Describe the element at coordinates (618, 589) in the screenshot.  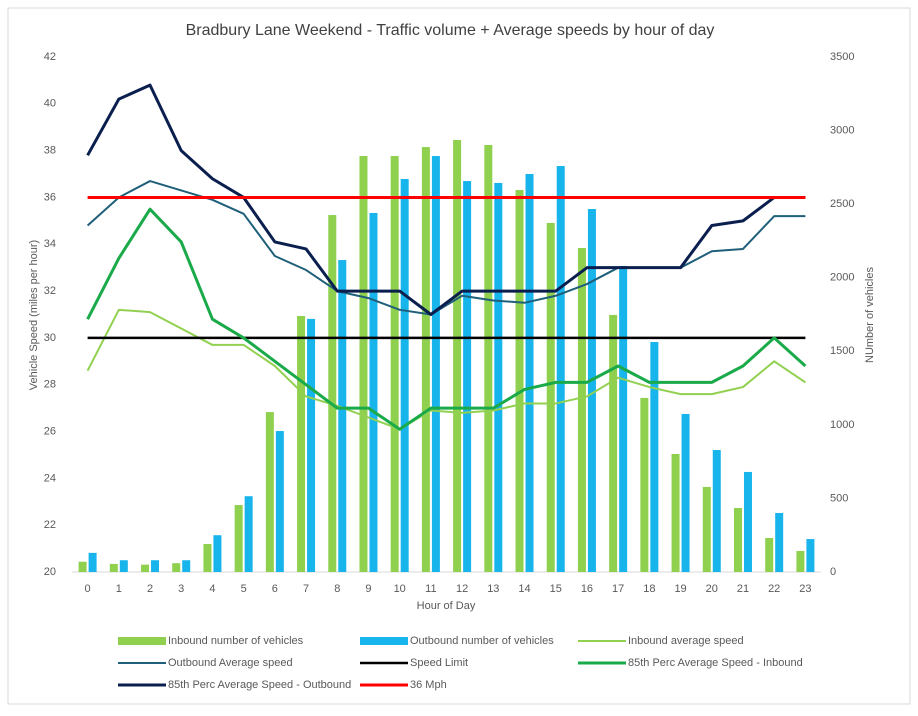
I see `x-tick-label: 17` at that location.